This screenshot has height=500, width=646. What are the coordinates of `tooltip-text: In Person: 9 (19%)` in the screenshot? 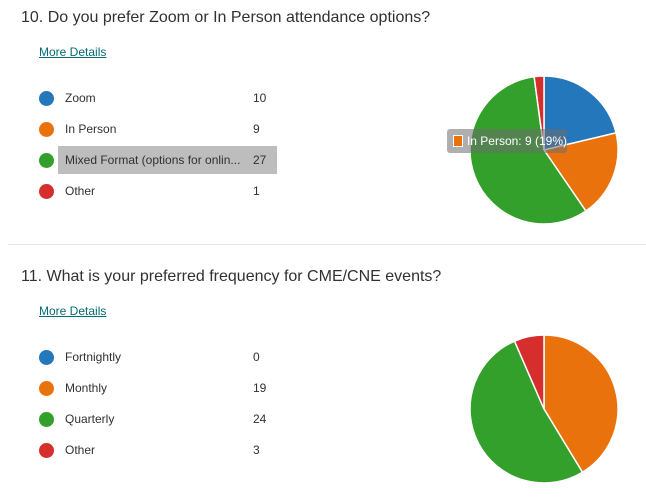 It's located at (516, 141).